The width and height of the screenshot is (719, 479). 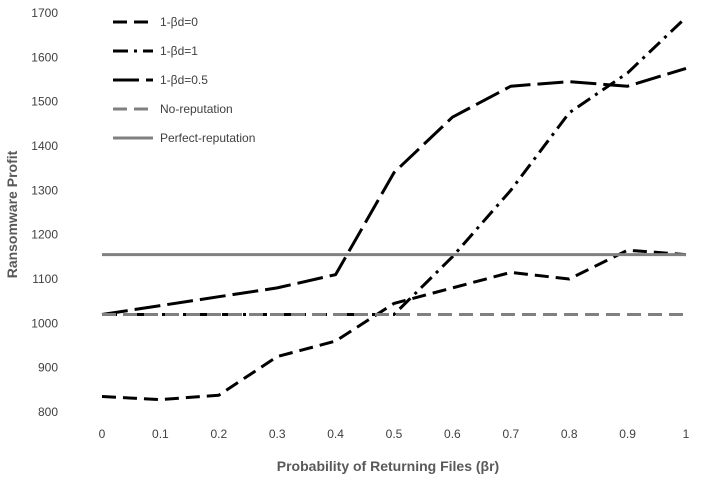 I want to click on x-axis-ticks: 0 0.1 0.2 0.3 0.4 0.5 0.6 0.7 0.8 0.9 1, so click(x=394, y=434).